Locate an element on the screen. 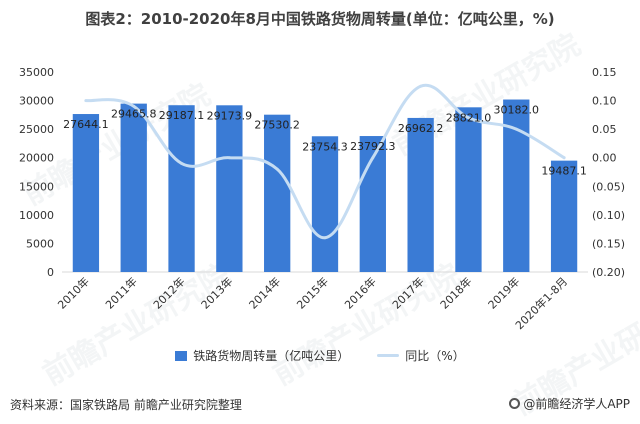  x-axis-tick-label: 2016年 is located at coordinates (359, 292).